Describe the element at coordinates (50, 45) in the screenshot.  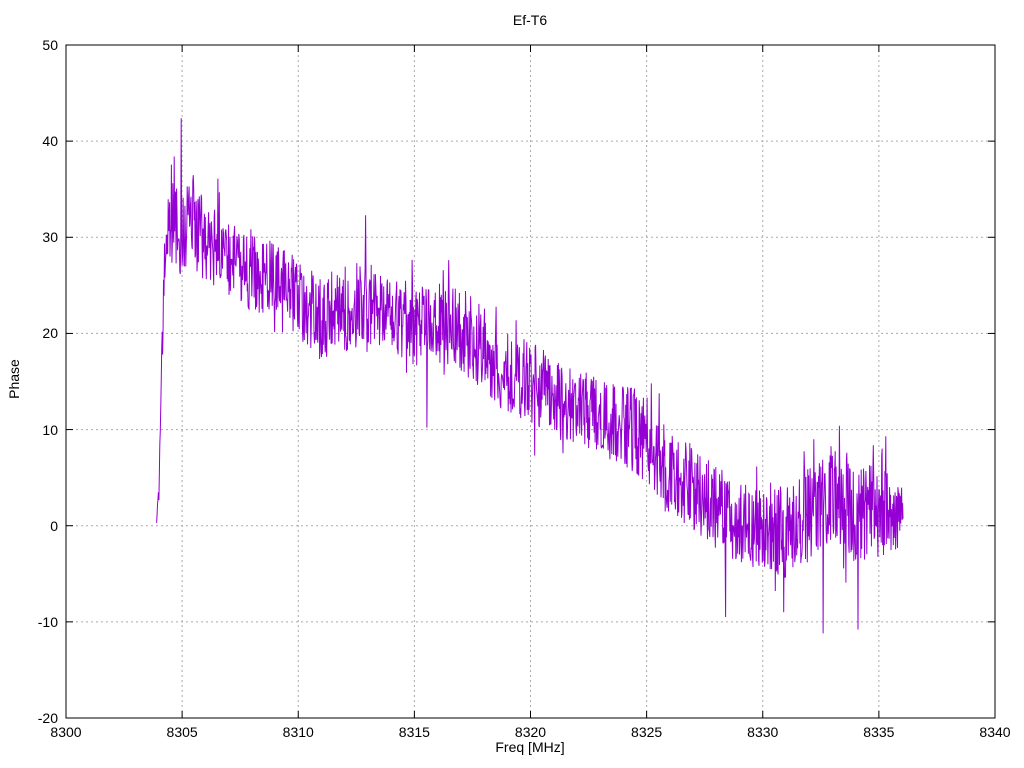
I see `y-tick-label: 50` at that location.